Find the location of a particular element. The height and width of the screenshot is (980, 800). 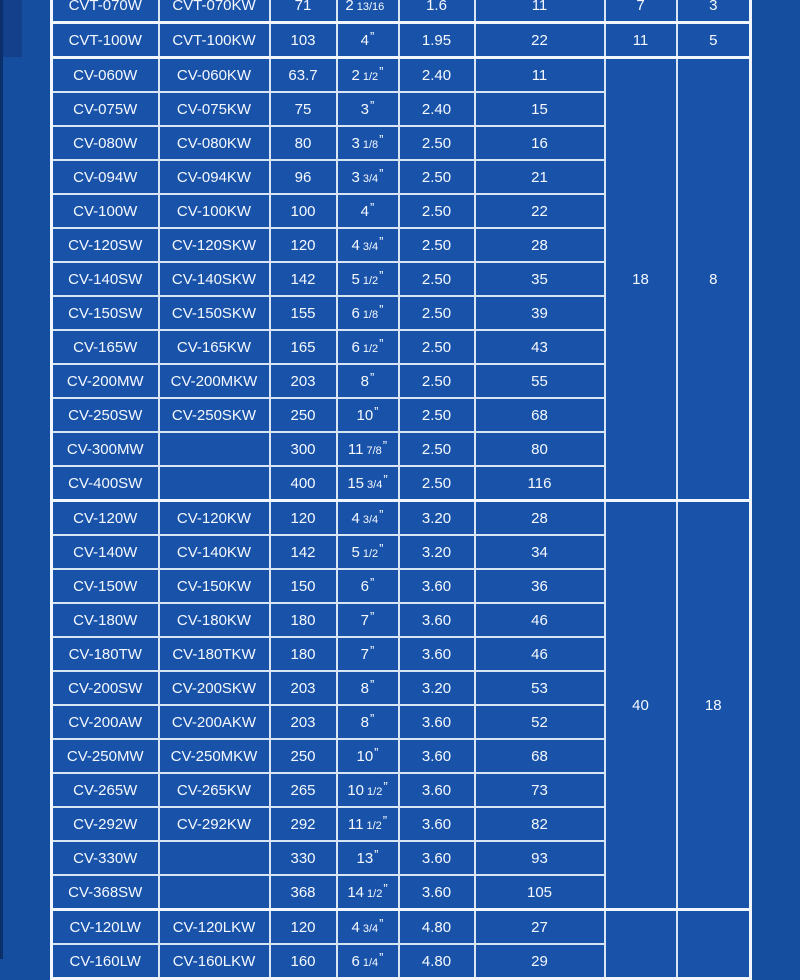

cell-merged-b: 18 is located at coordinates (713, 705).